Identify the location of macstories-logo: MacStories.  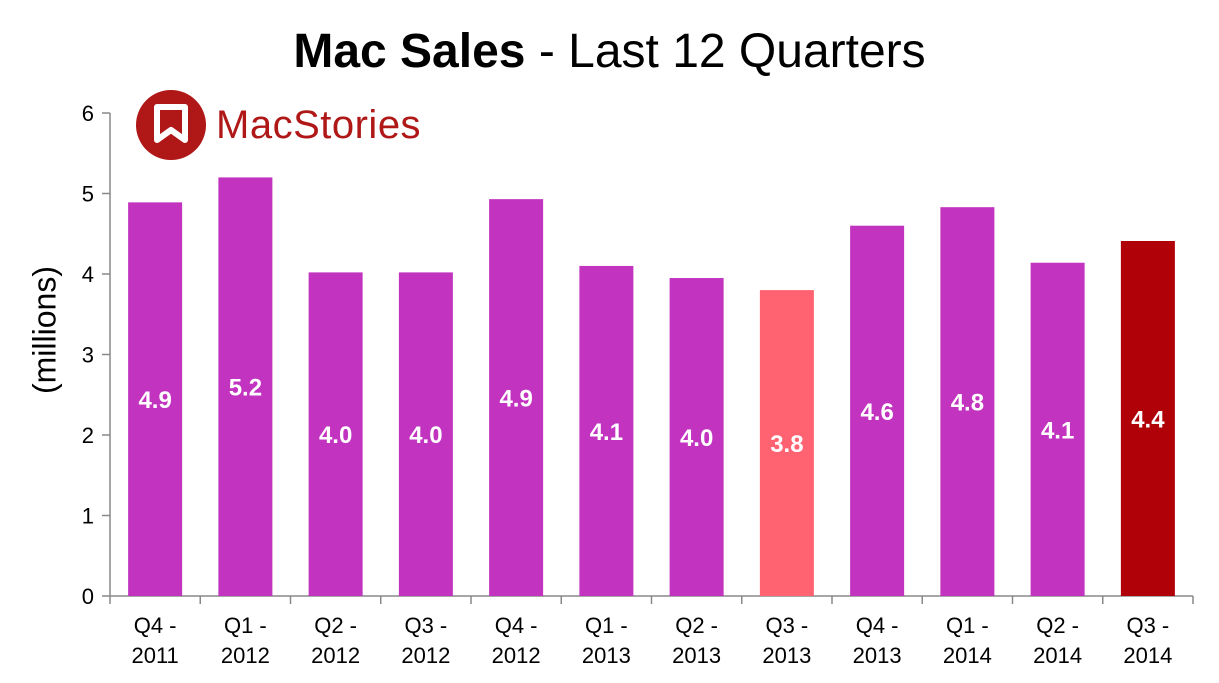
(278, 125).